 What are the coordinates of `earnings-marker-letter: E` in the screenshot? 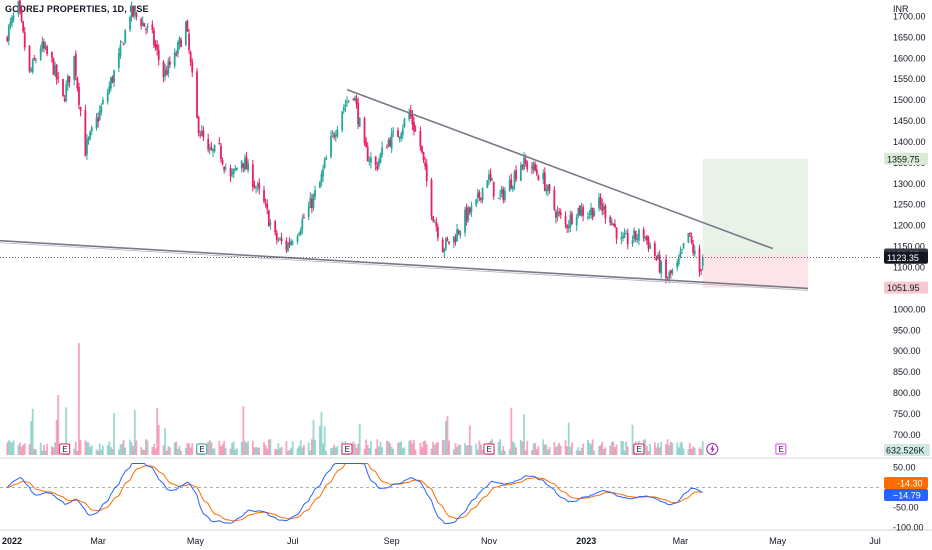 It's located at (201, 449).